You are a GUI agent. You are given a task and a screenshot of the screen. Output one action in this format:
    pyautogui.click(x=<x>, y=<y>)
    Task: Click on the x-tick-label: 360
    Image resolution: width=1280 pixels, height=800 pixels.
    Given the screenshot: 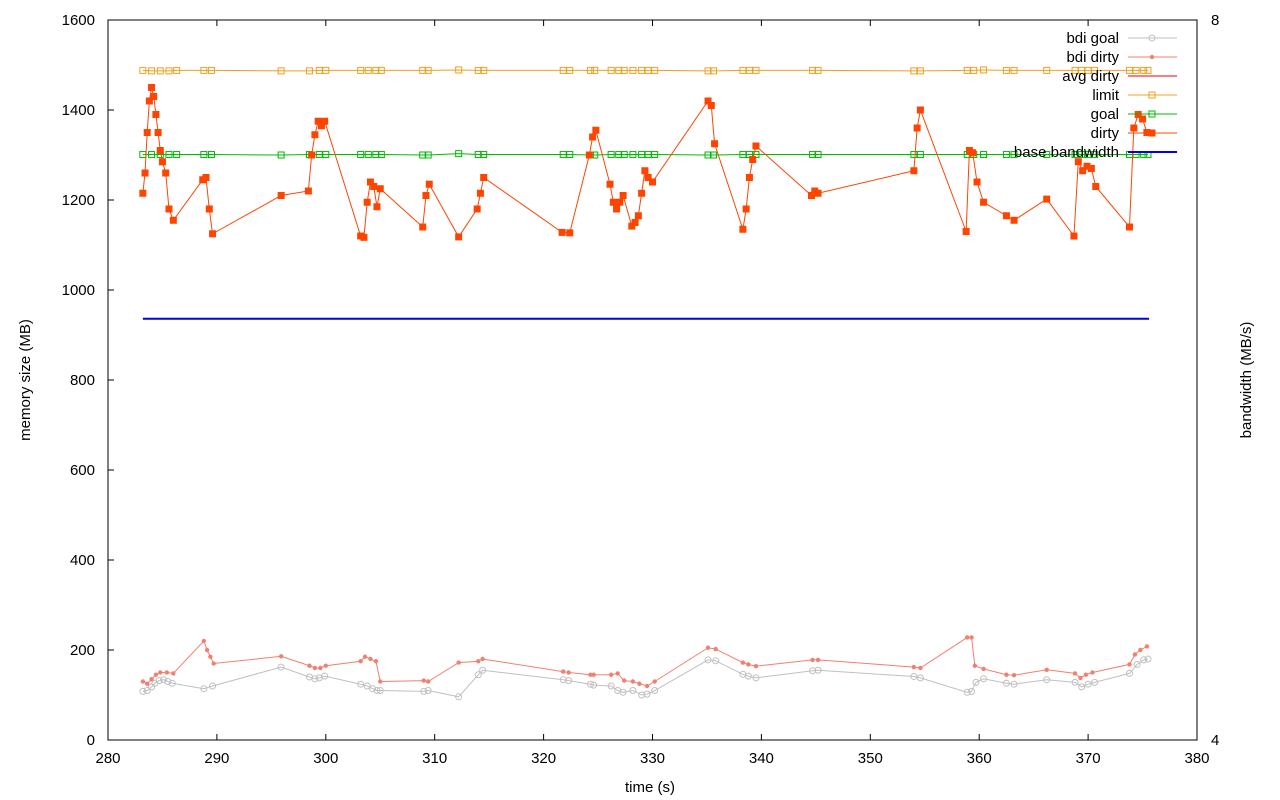 What is the action you would take?
    pyautogui.click(x=979, y=758)
    